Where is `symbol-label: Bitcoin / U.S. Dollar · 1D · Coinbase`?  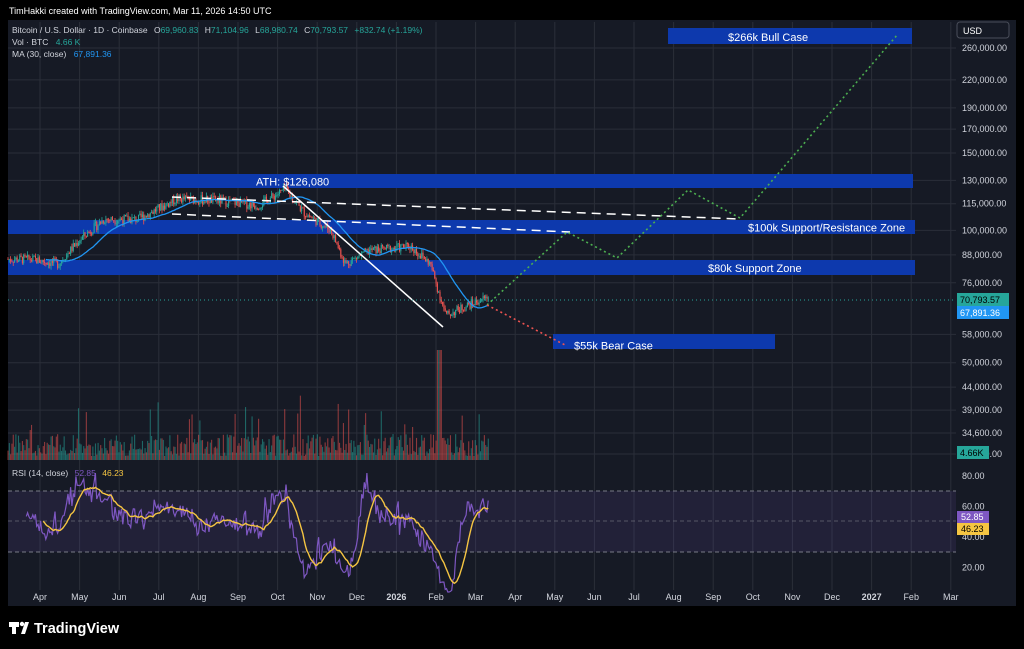
symbol-label: Bitcoin / U.S. Dollar · 1D · Coinbase is located at coordinates (80, 30).